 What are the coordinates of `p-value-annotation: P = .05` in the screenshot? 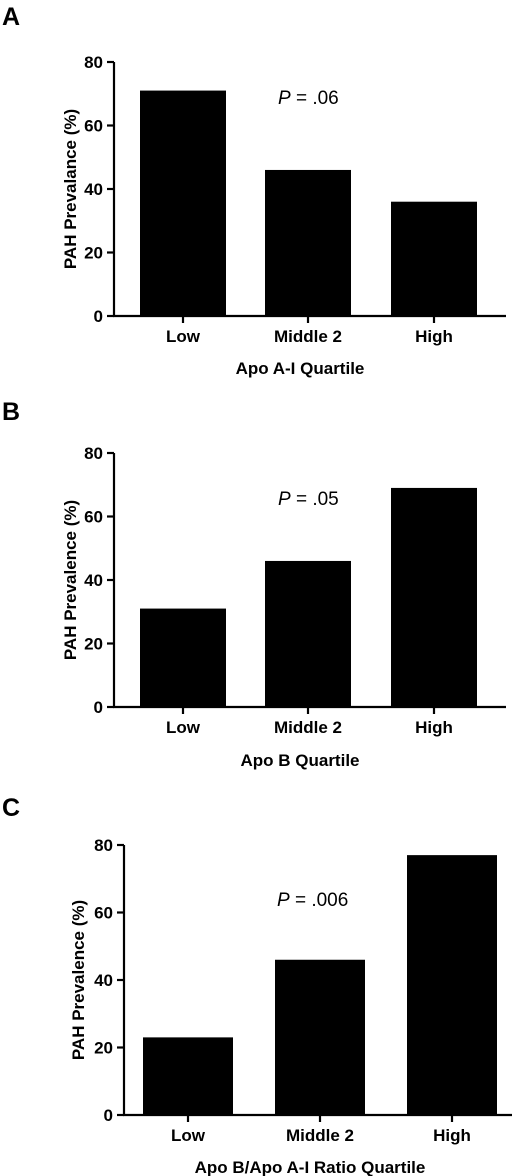 It's located at (308, 499).